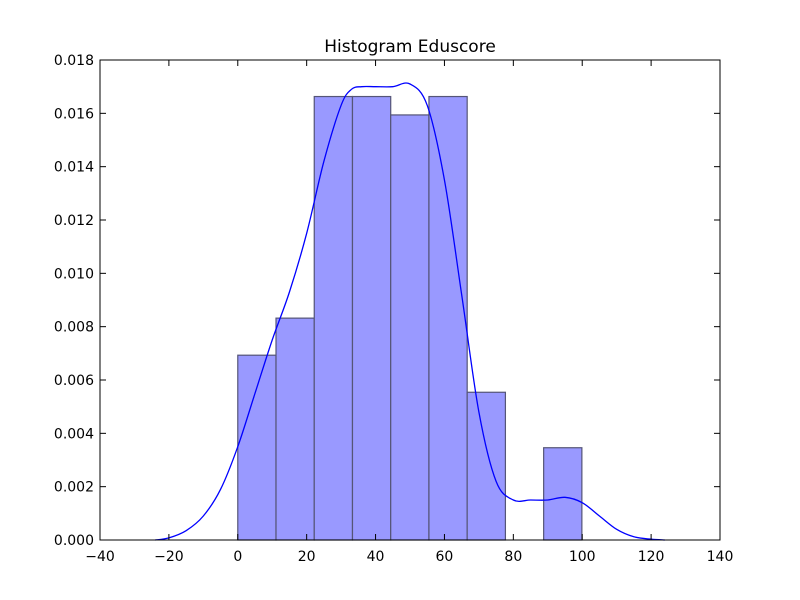 The height and width of the screenshot is (600, 800). I want to click on x-tick-label: 140, so click(720, 557).